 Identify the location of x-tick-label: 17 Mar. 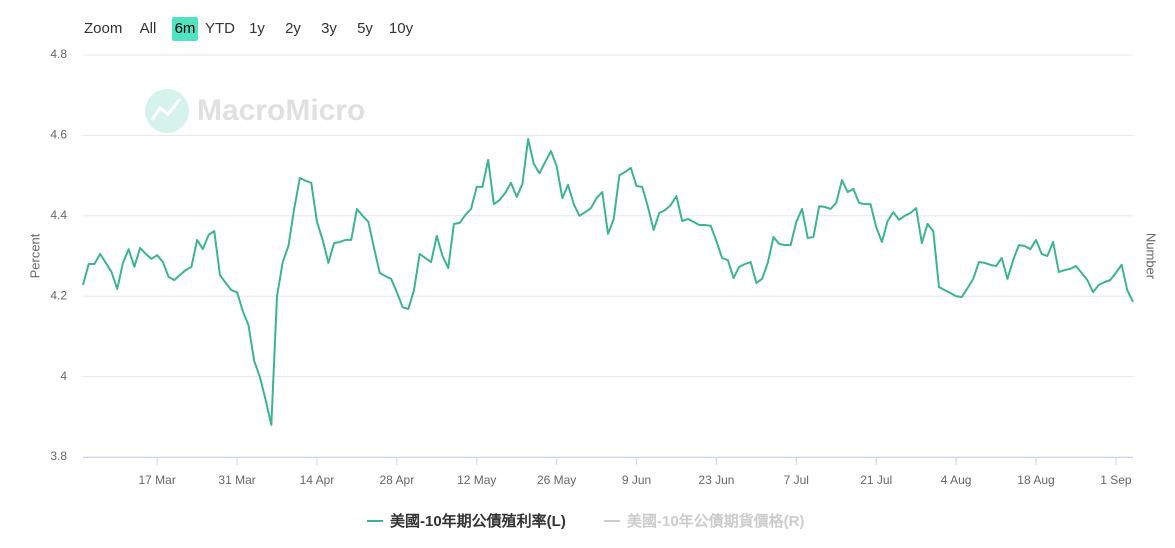
(157, 480).